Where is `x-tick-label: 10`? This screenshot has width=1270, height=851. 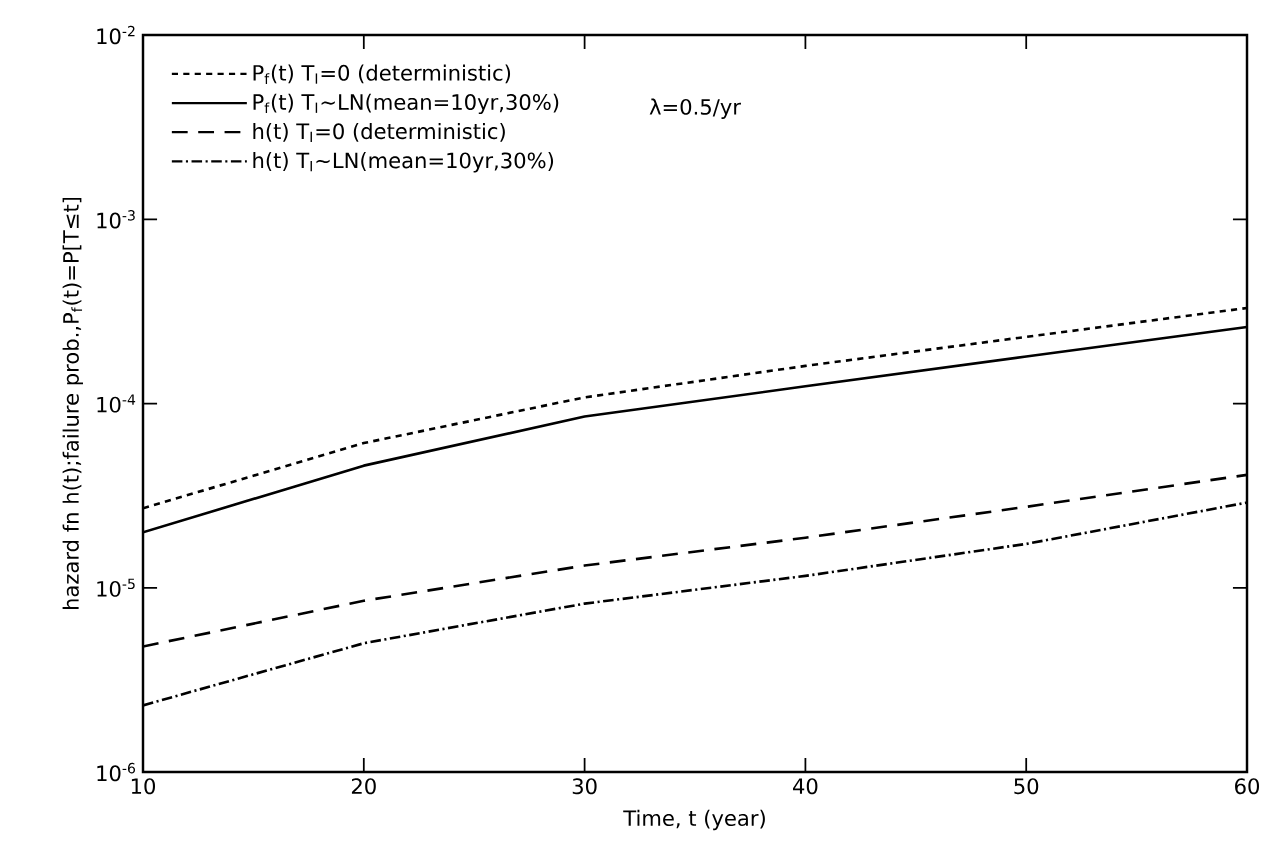 x-tick-label: 10 is located at coordinates (143, 786).